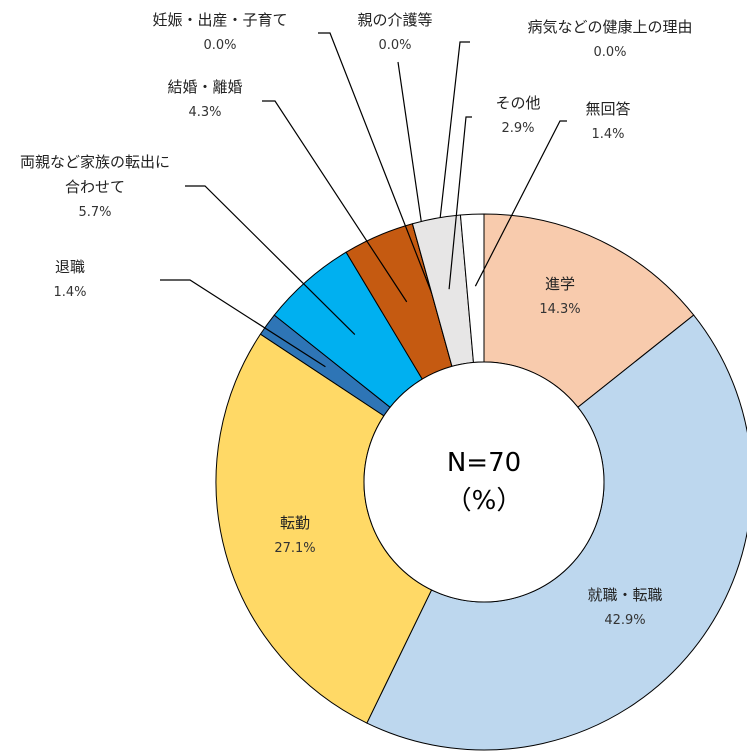  Describe the element at coordinates (220, 20) in the screenshot. I see `category-label: 妊娠・出産・子育て` at that location.